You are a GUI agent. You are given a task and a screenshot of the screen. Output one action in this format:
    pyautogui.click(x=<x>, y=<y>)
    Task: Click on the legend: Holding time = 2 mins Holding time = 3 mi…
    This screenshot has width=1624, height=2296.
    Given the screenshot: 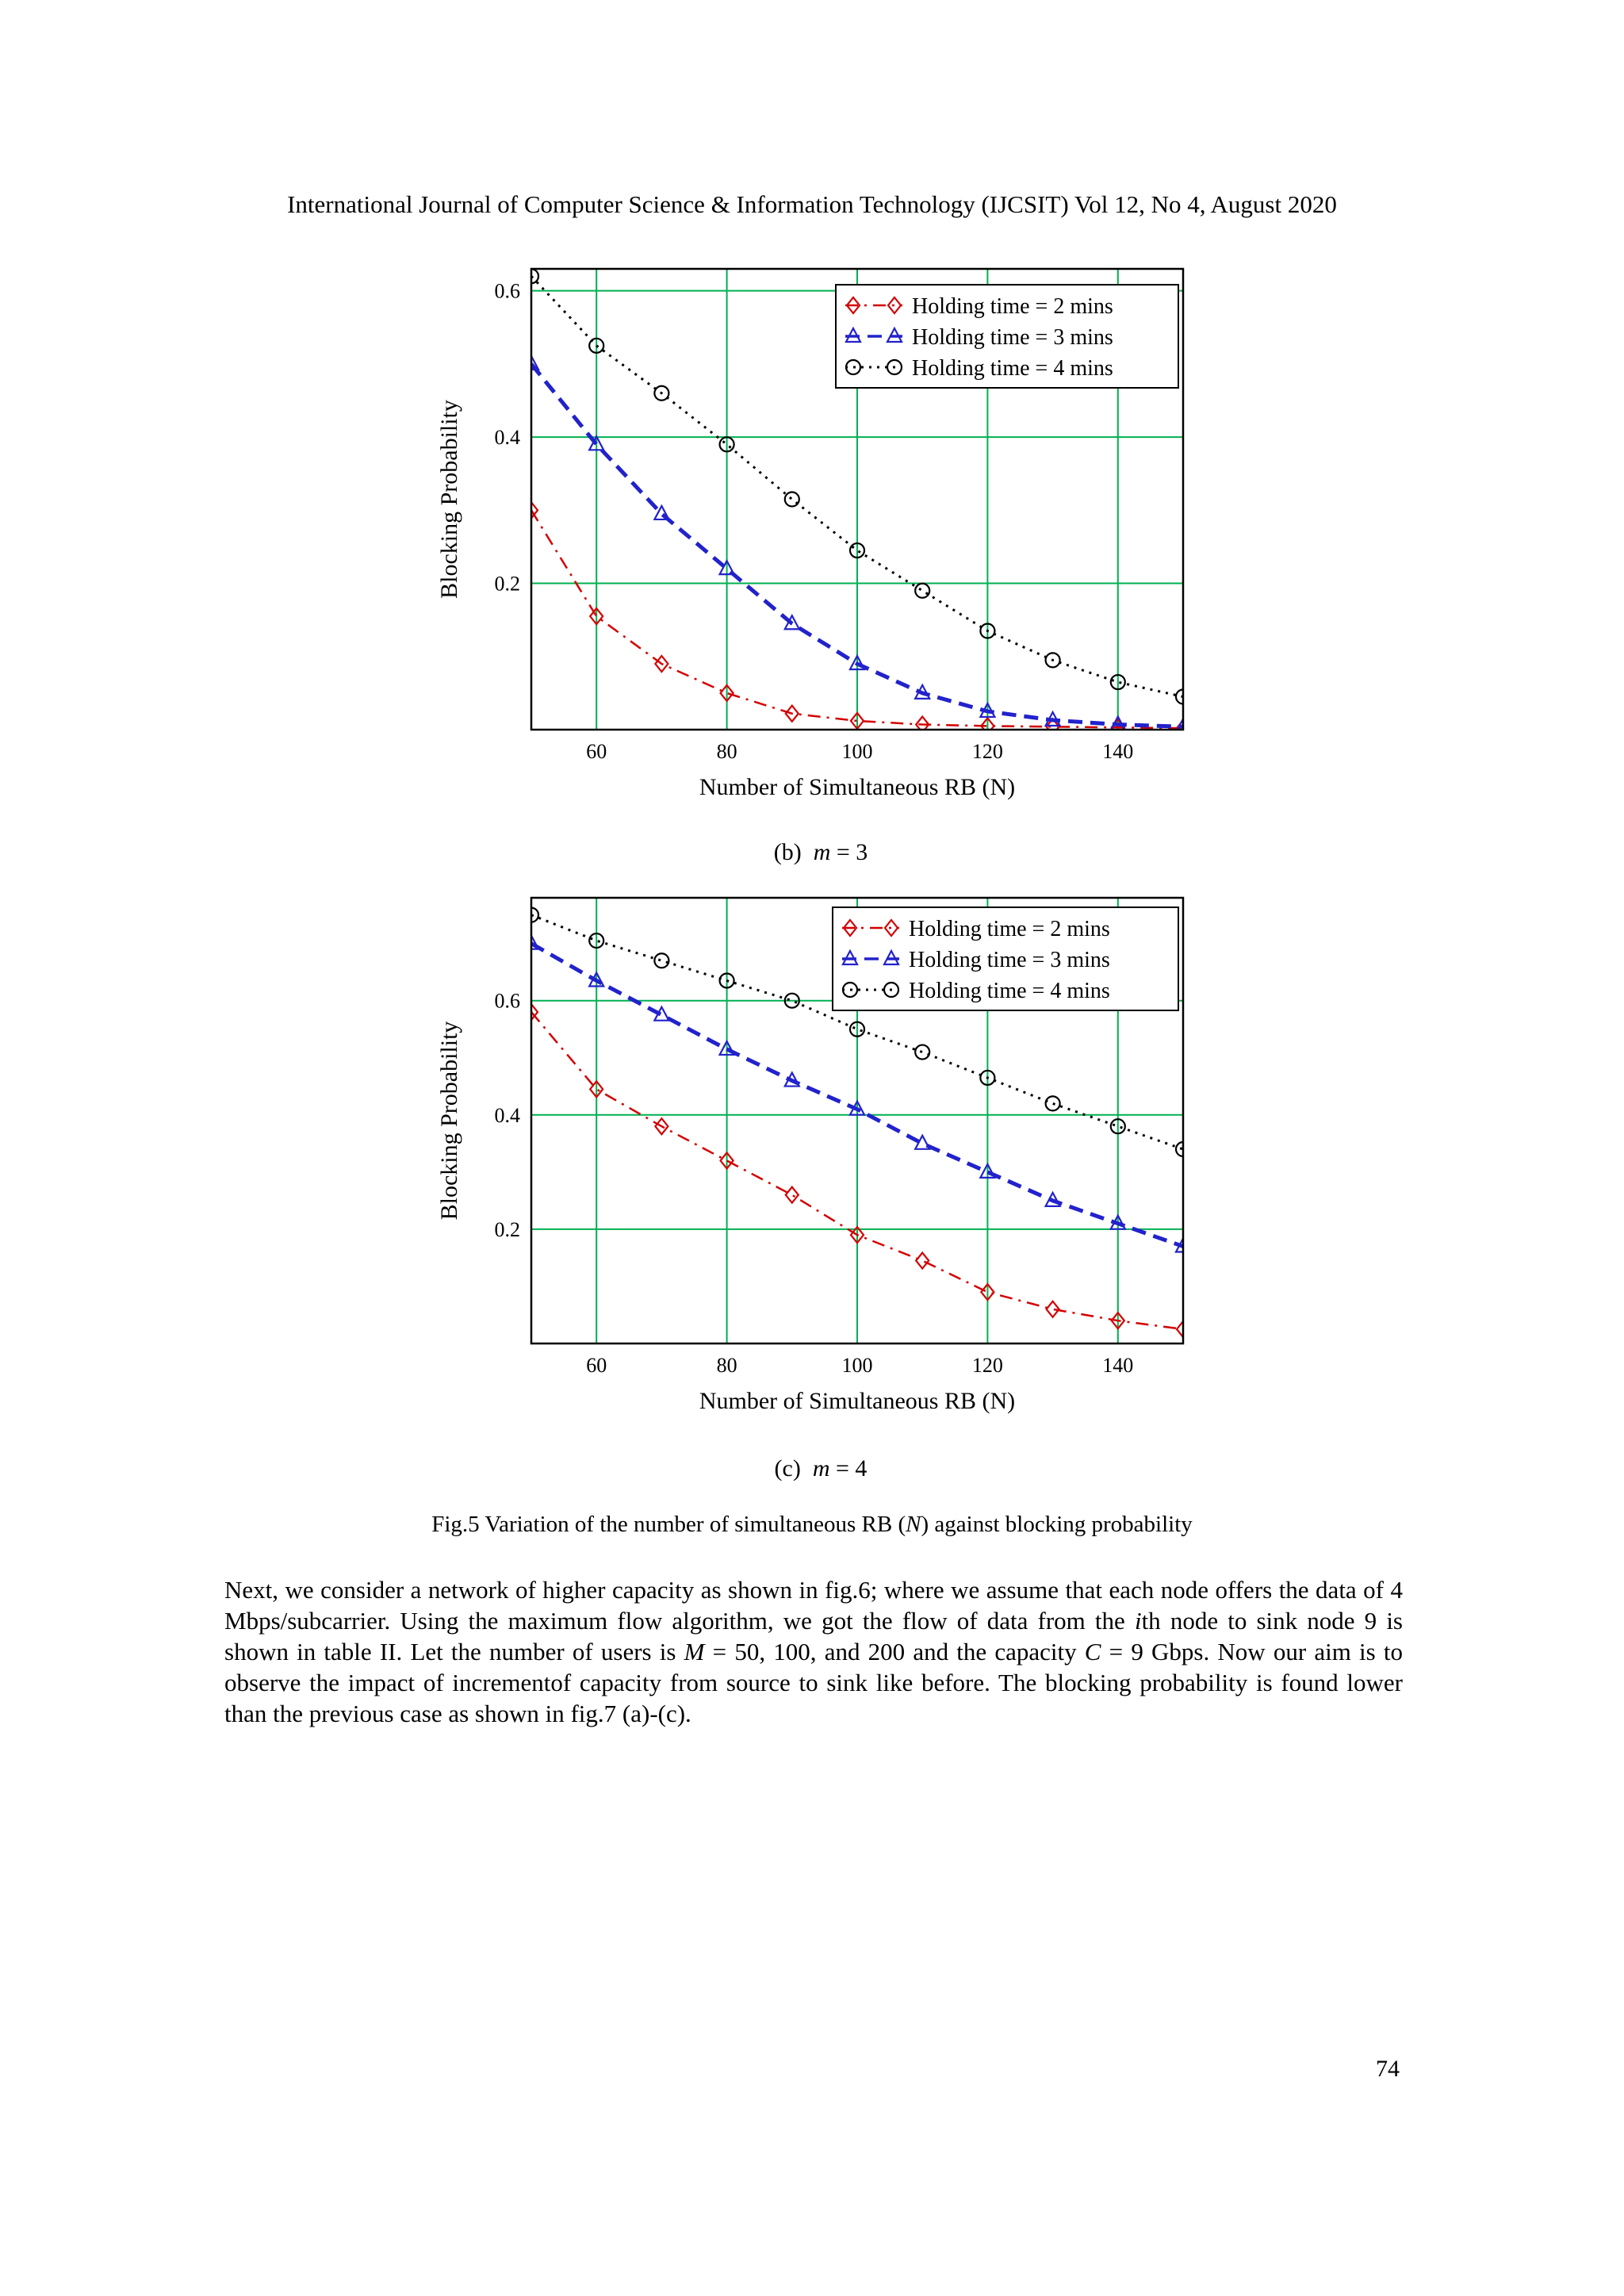 What is the action you would take?
    pyautogui.click(x=1007, y=336)
    